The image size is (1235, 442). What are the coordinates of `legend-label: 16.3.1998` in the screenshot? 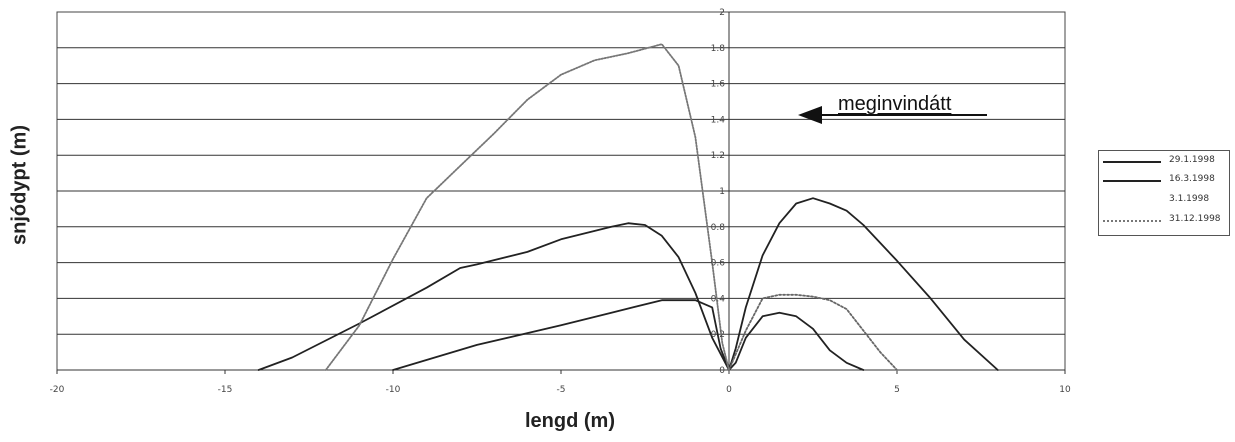 It's located at (1192, 179).